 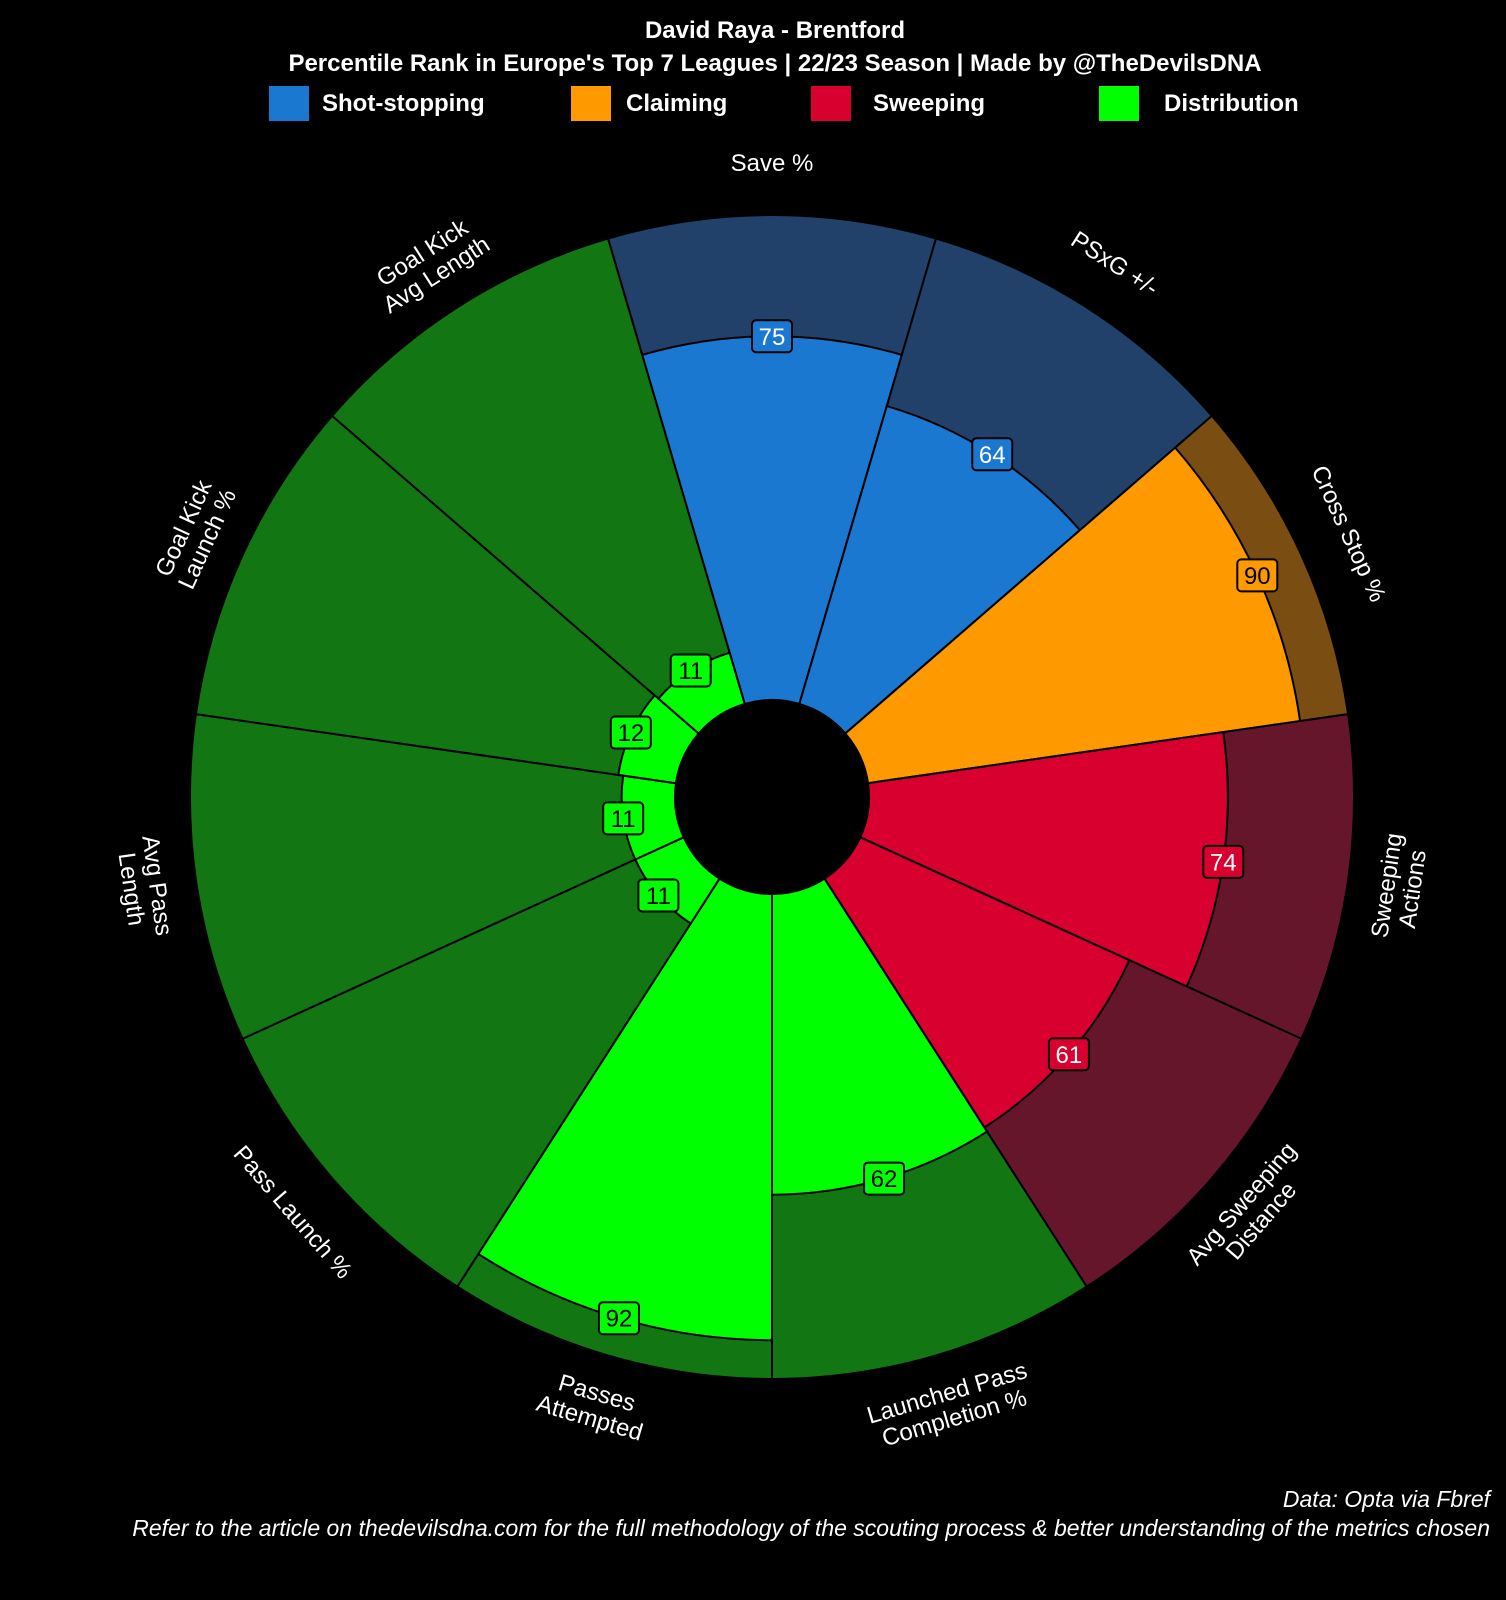 I want to click on value-text: 61, so click(x=1069, y=1055).